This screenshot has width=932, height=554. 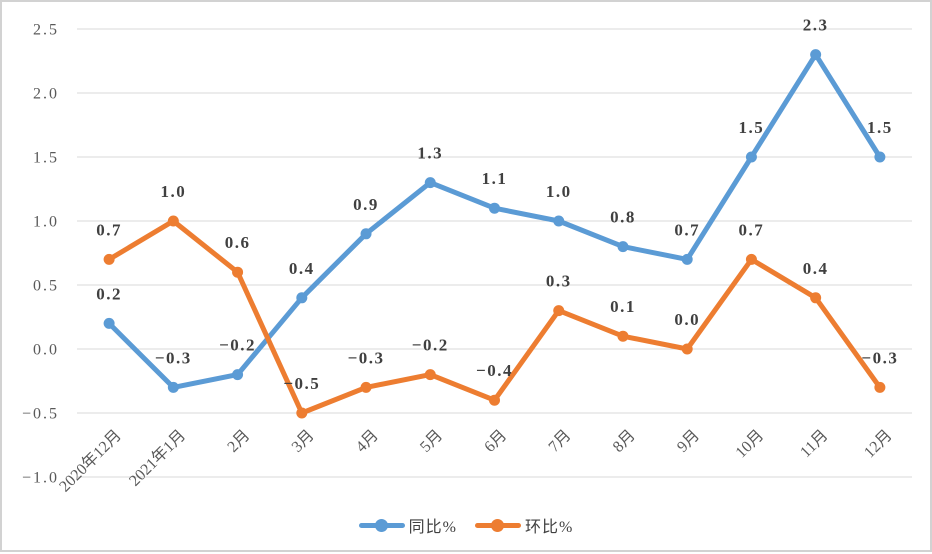 I want to click on legend-label-mom: 环比%, so click(x=549, y=527).